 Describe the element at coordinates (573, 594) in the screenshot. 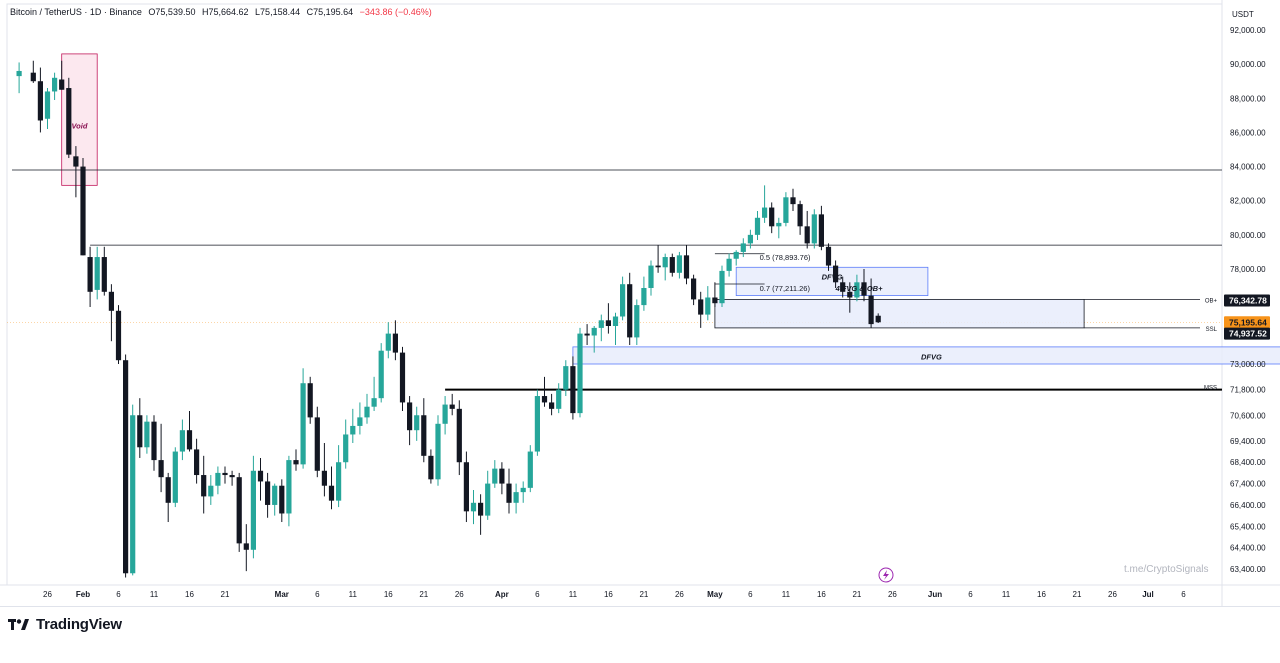

I see `x-tick-label-14: 11` at that location.